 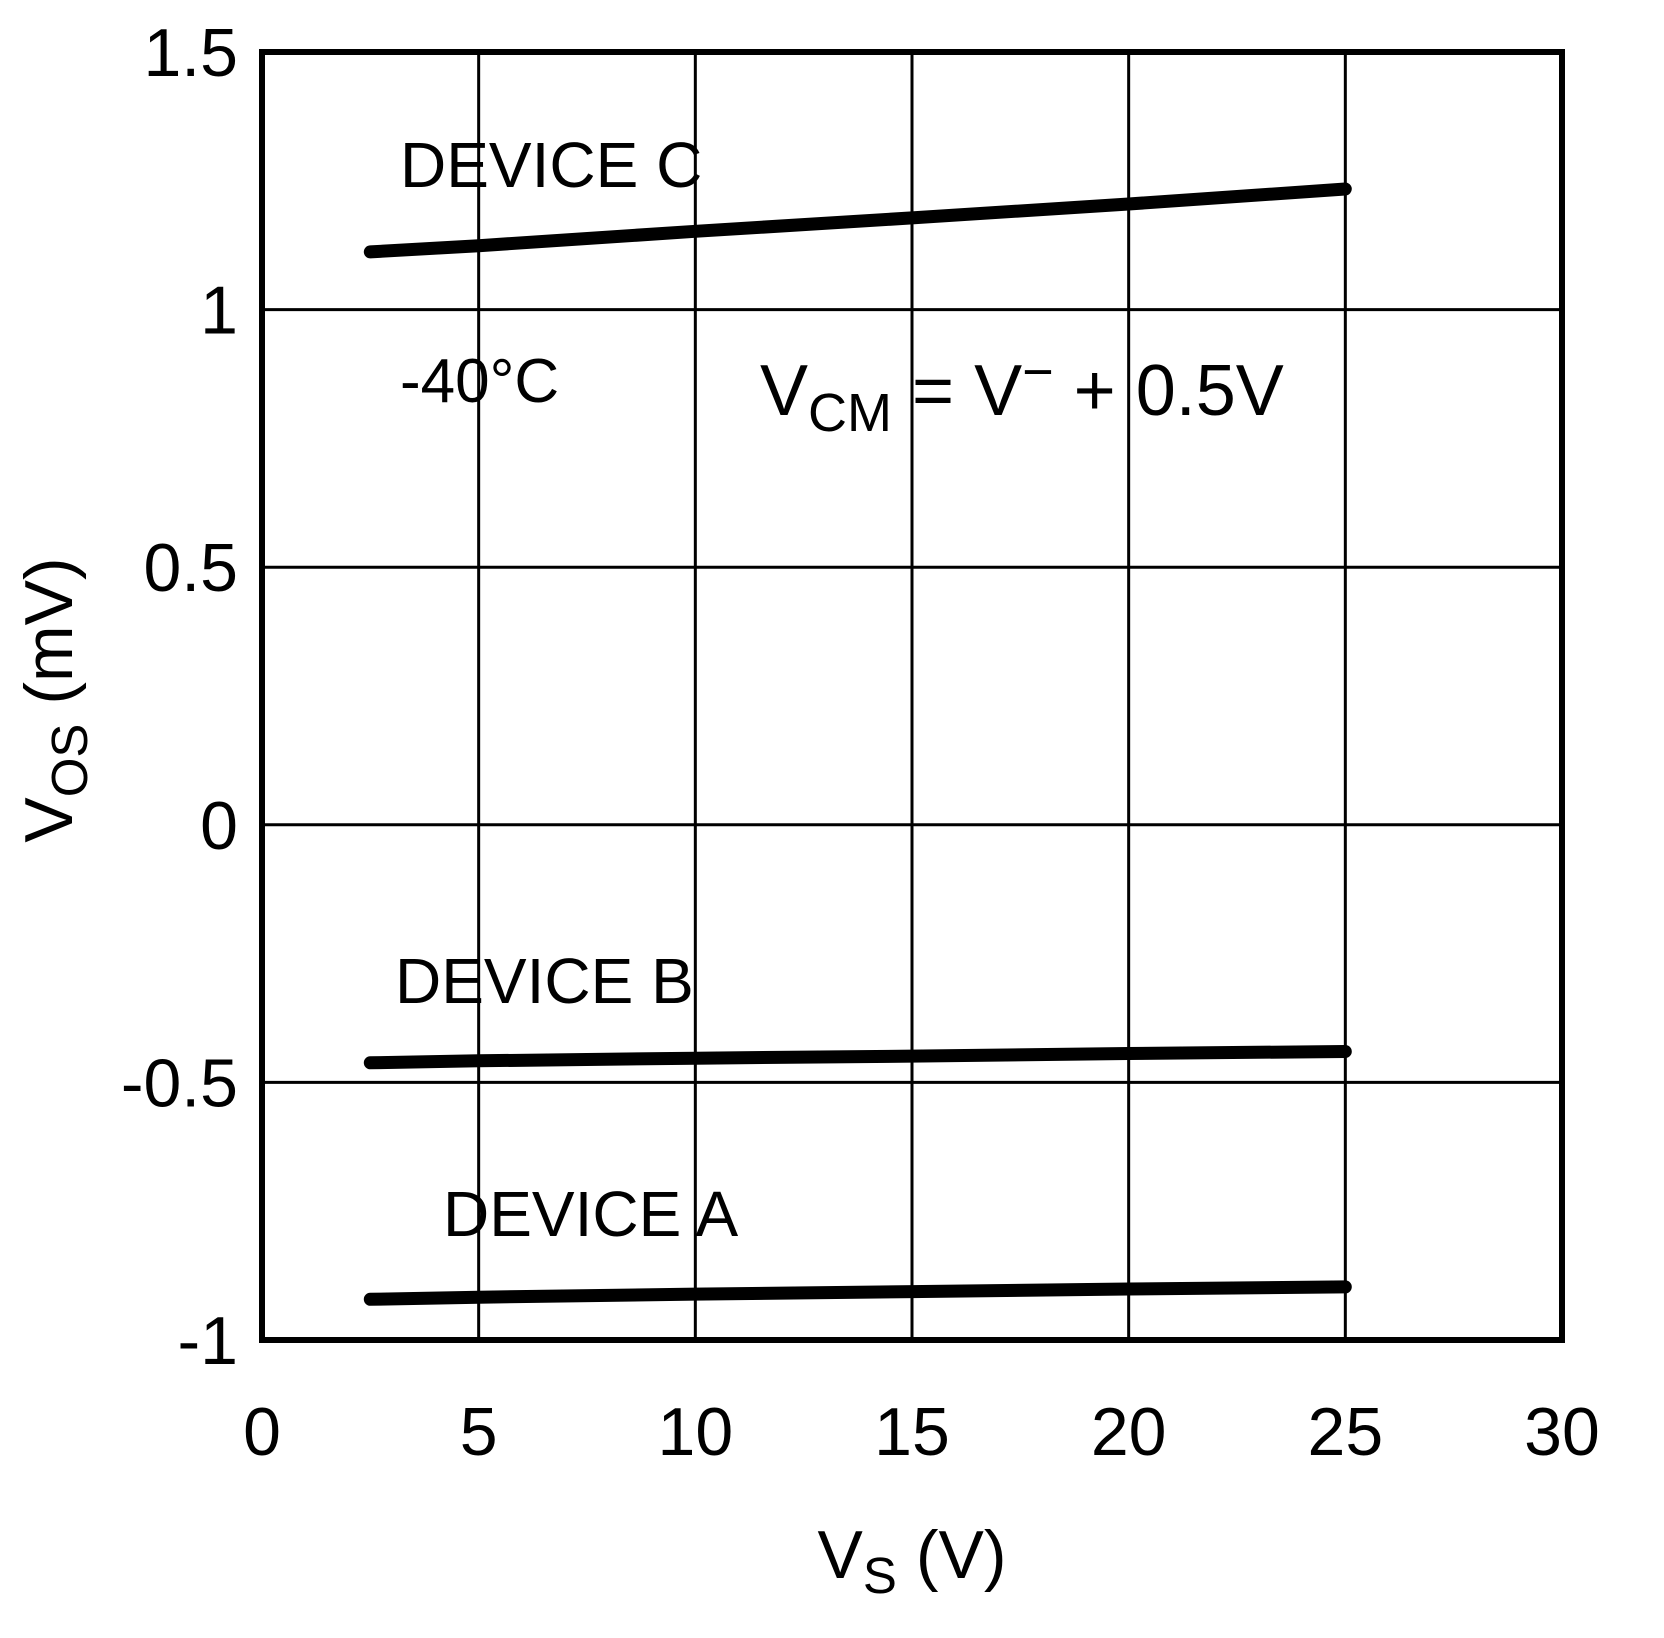 What do you see at coordinates (957, 391) in the screenshot?
I see `text-part: = V` at bounding box center [957, 391].